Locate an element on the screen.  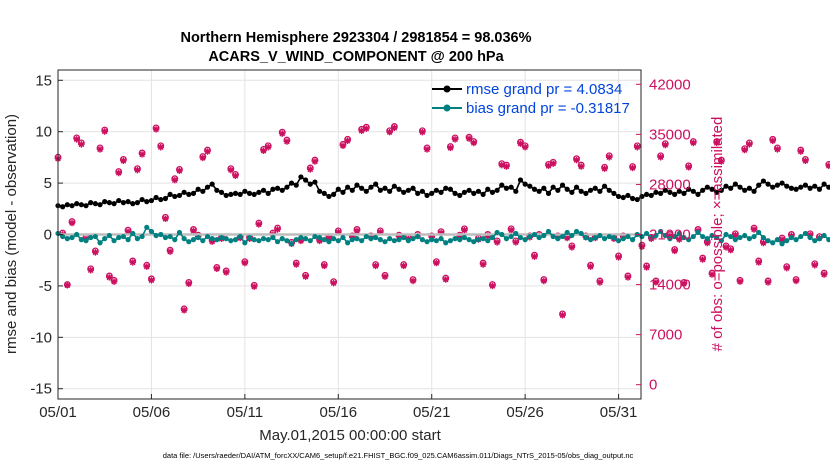
x-tick-label: 05/16 is located at coordinates (339, 412).